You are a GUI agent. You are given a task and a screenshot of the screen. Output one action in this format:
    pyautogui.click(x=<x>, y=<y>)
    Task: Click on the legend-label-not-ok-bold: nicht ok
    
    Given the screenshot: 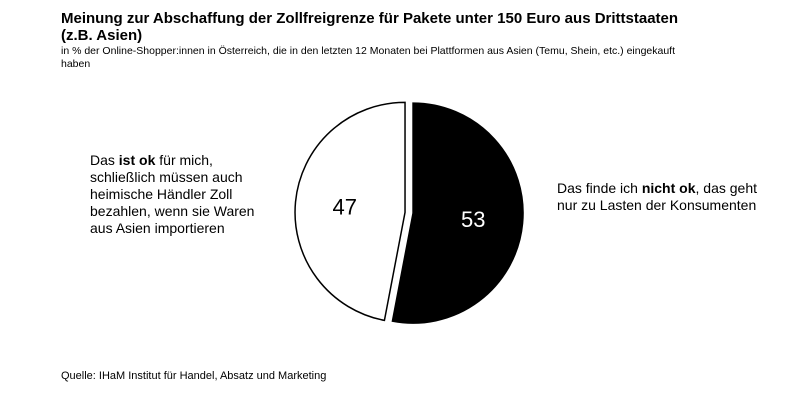 What is the action you would take?
    pyautogui.click(x=668, y=188)
    